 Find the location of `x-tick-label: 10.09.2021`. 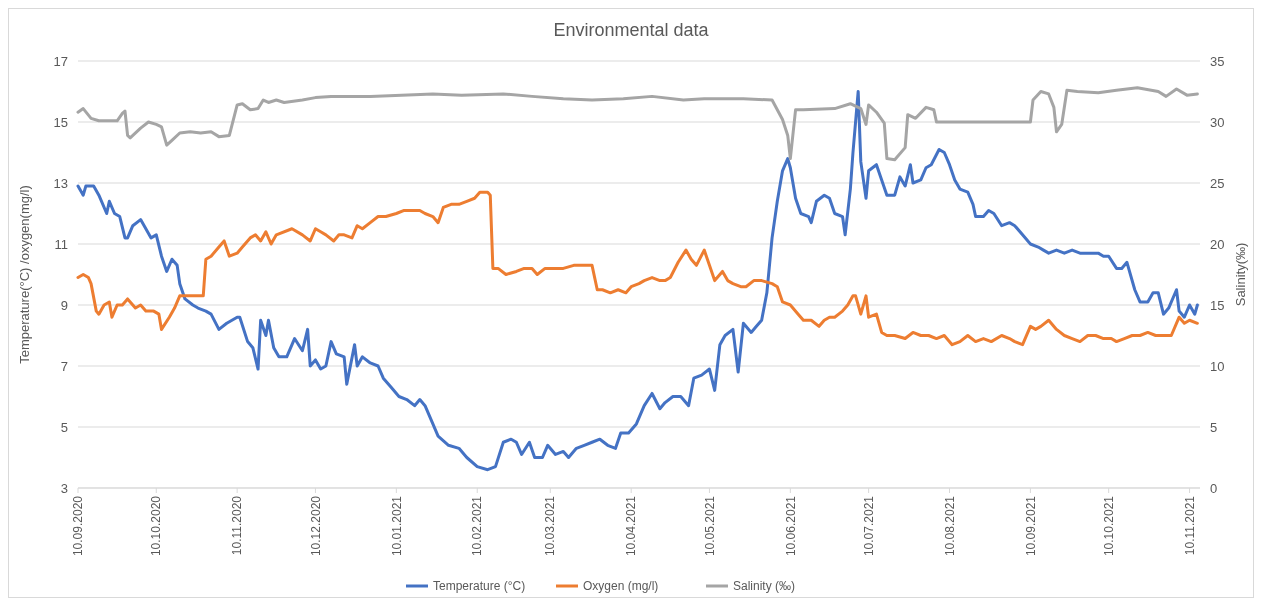

x-tick-label: 10.09.2021 is located at coordinates (1030, 526).